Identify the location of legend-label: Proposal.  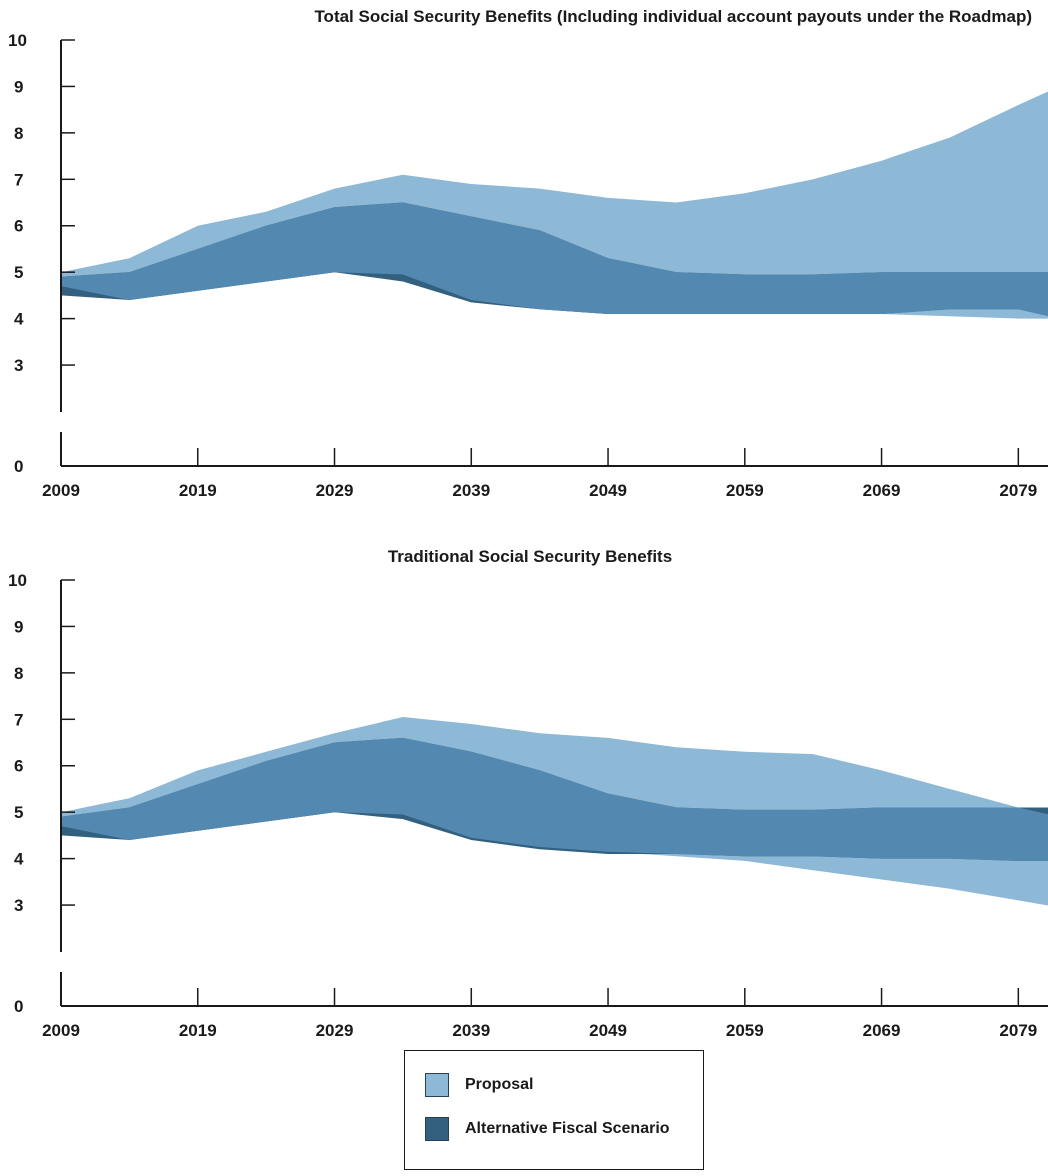
(499, 1084).